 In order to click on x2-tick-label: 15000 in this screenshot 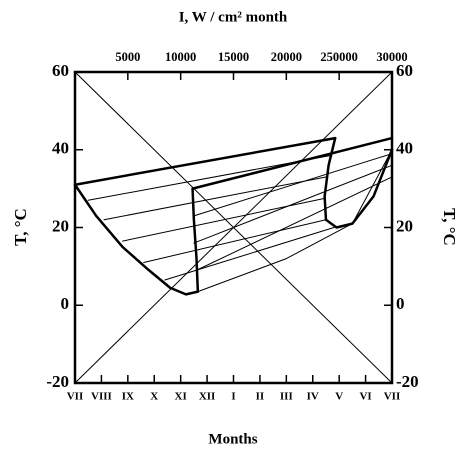, I will do `click(233, 57)`.